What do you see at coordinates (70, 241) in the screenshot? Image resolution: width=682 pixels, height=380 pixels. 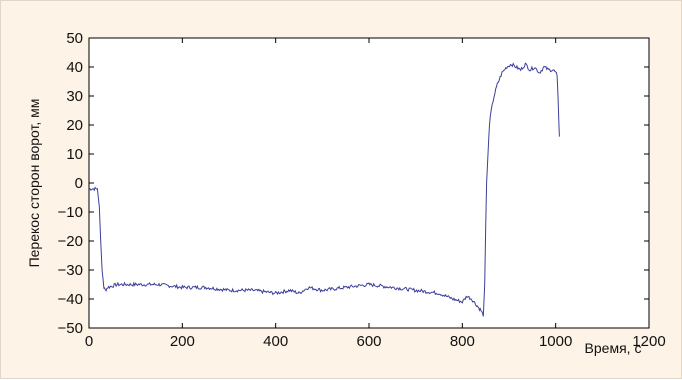 I see `y-tick-label: −20` at bounding box center [70, 241].